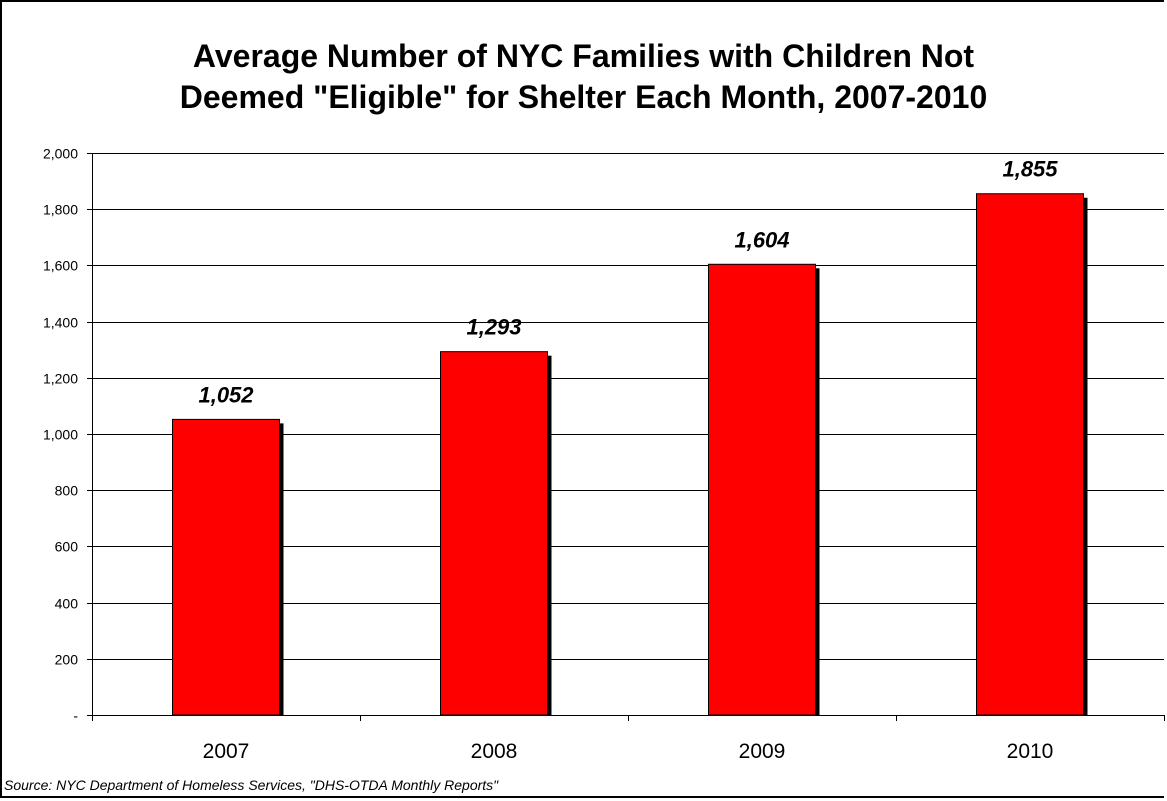 The height and width of the screenshot is (801, 1167). I want to click on data-label-2009: 1,604, so click(761, 239).